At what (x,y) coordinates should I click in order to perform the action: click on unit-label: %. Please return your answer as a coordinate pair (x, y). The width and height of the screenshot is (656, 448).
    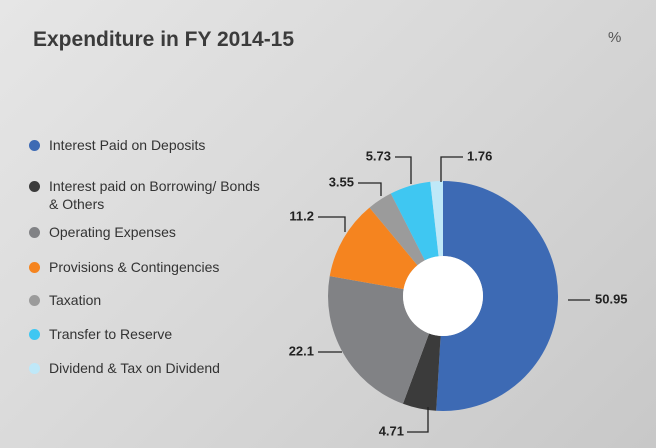
    Looking at the image, I should click on (615, 37).